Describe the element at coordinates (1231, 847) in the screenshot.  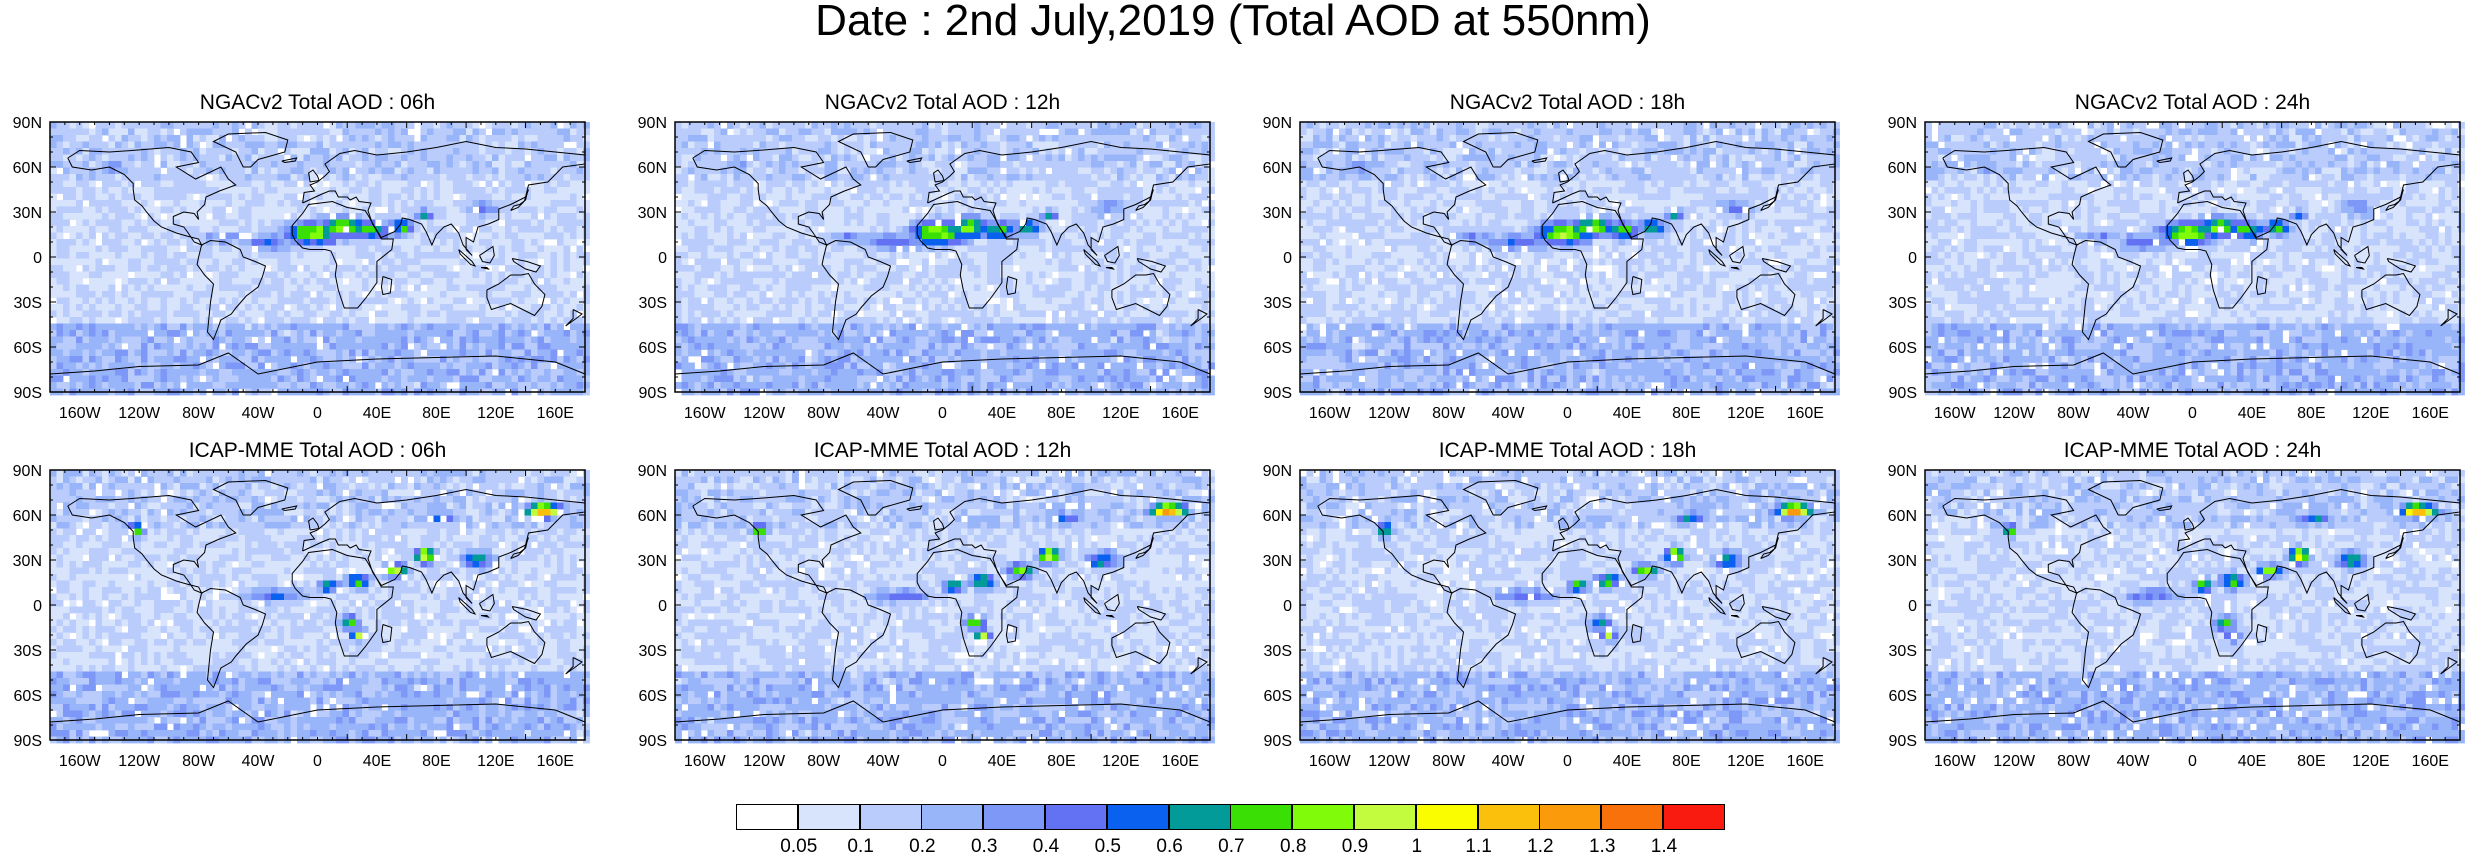
I see `colorbar-label: 0.7` at that location.